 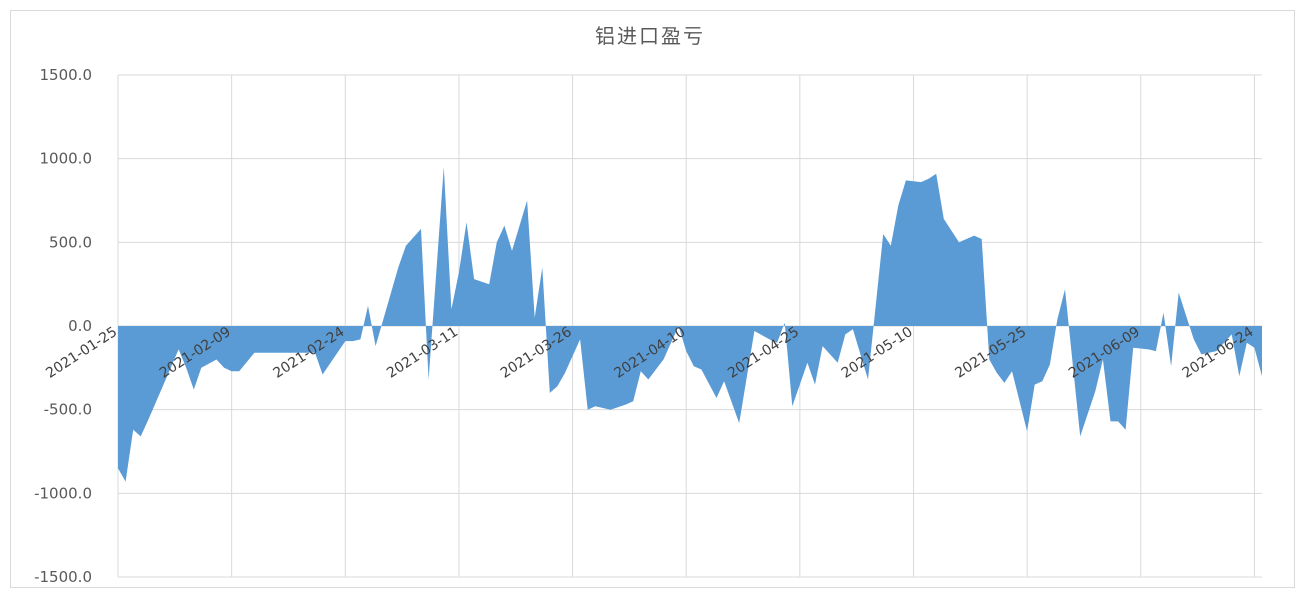 I want to click on chart-title: 铝进口盈亏, so click(x=650, y=36).